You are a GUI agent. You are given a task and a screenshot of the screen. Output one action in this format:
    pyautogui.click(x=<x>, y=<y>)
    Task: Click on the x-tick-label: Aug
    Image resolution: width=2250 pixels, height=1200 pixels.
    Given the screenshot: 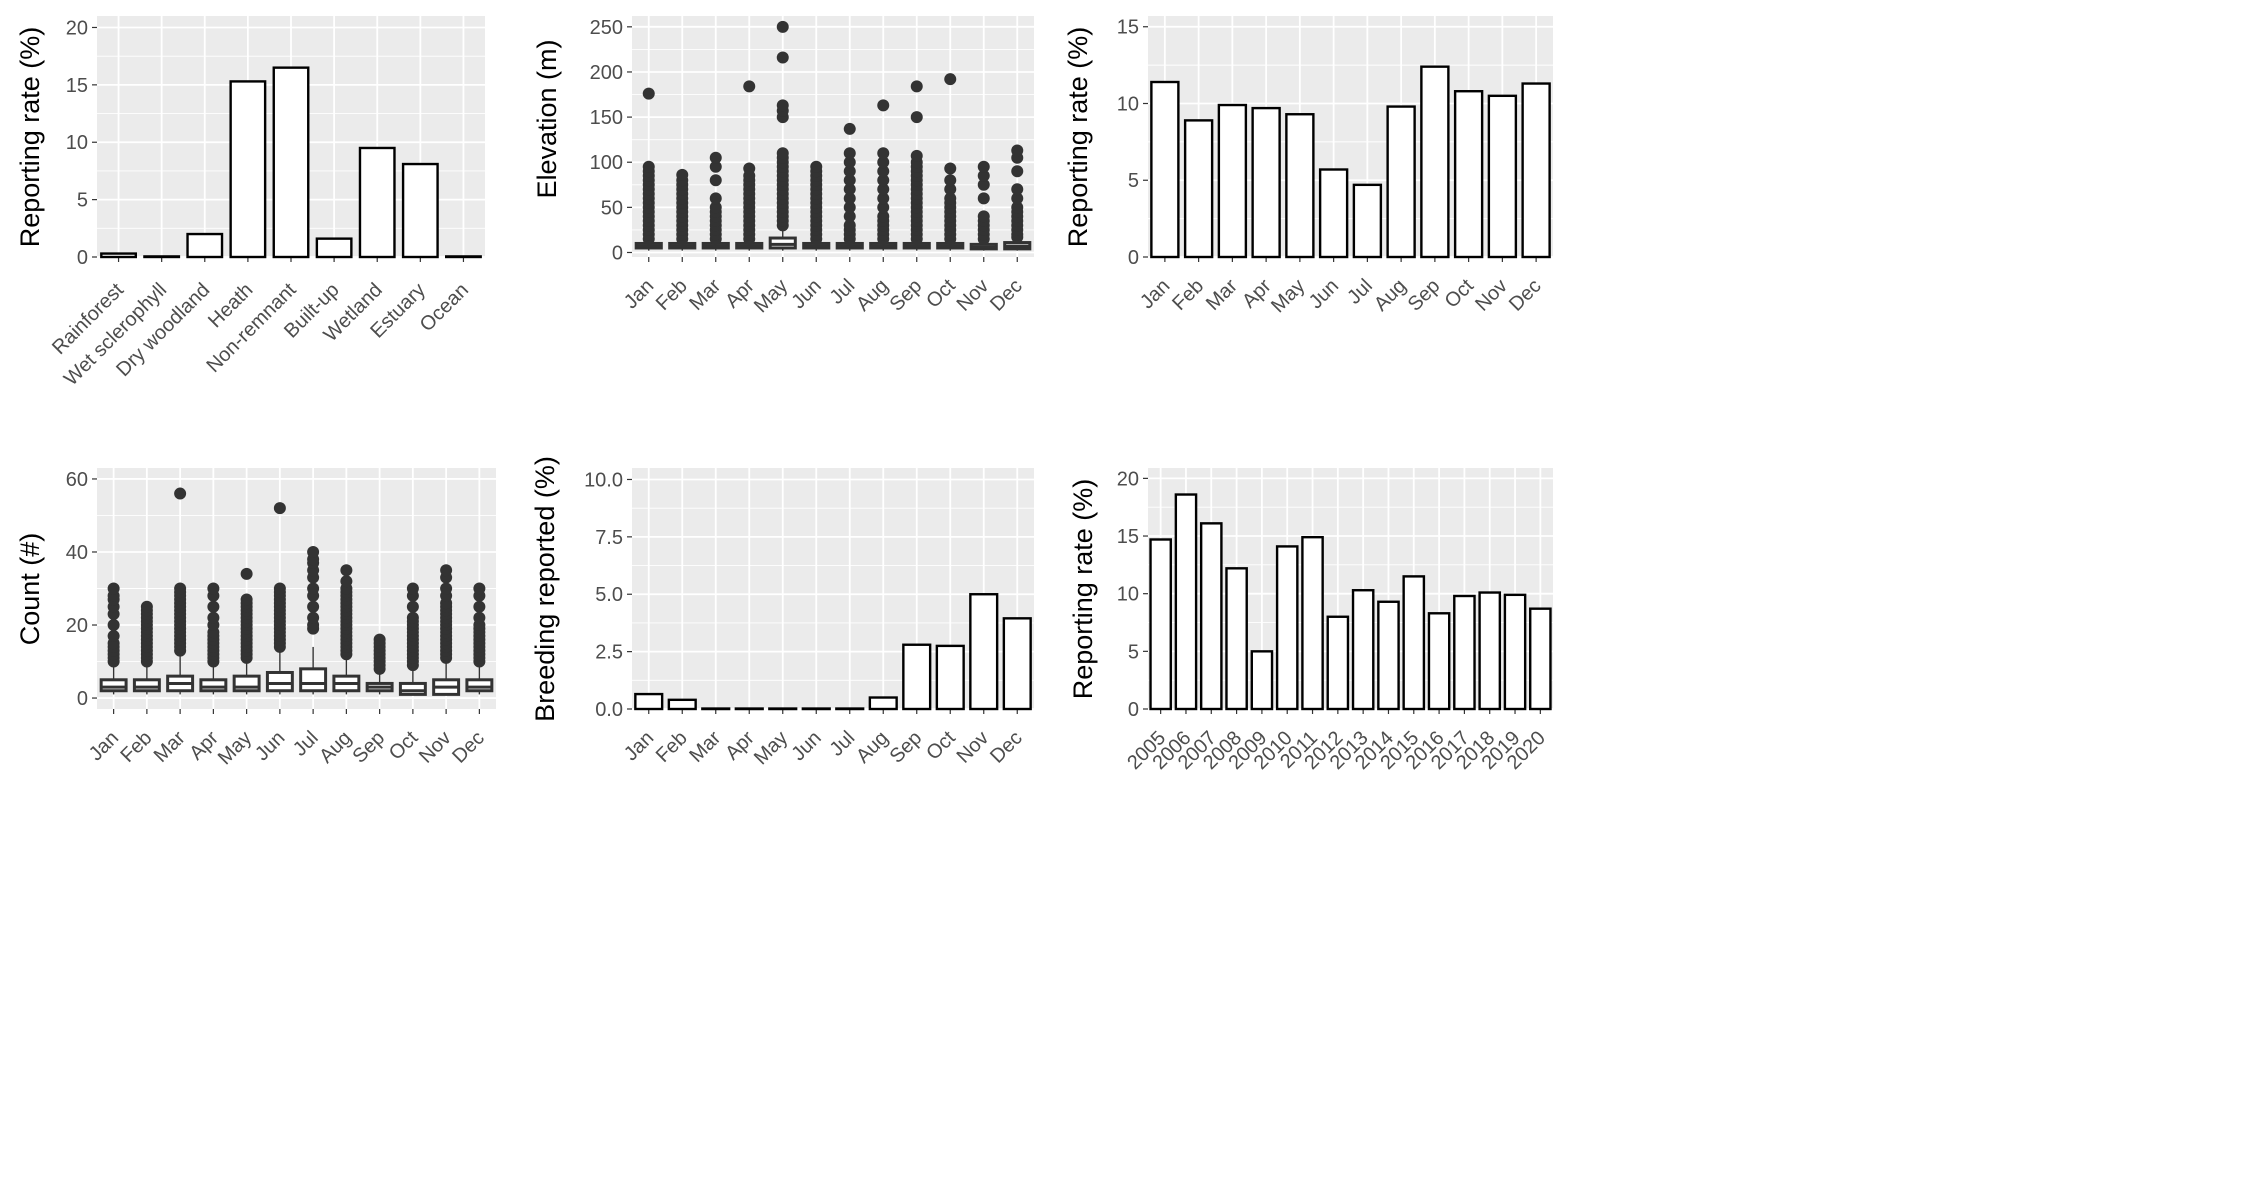 What is the action you would take?
    pyautogui.click(x=872, y=295)
    